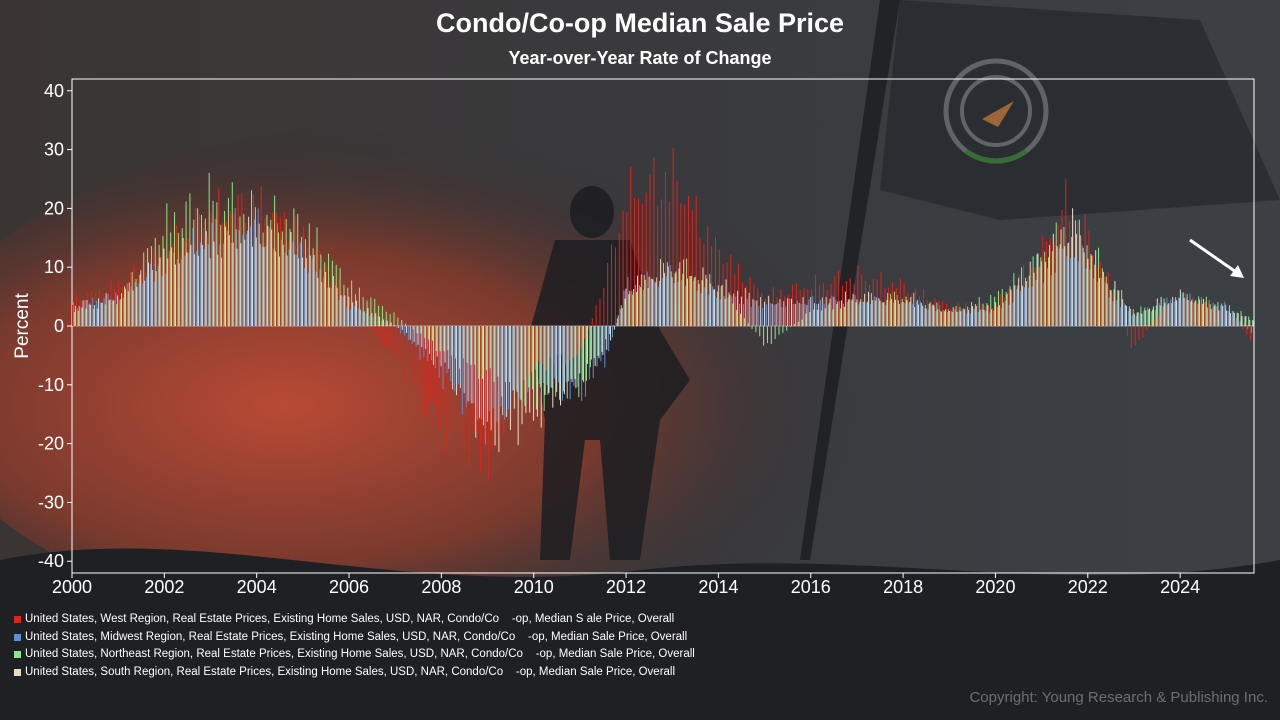 The image size is (1280, 720). Describe the element at coordinates (51, 502) in the screenshot. I see `y-tick-label: -30` at that location.